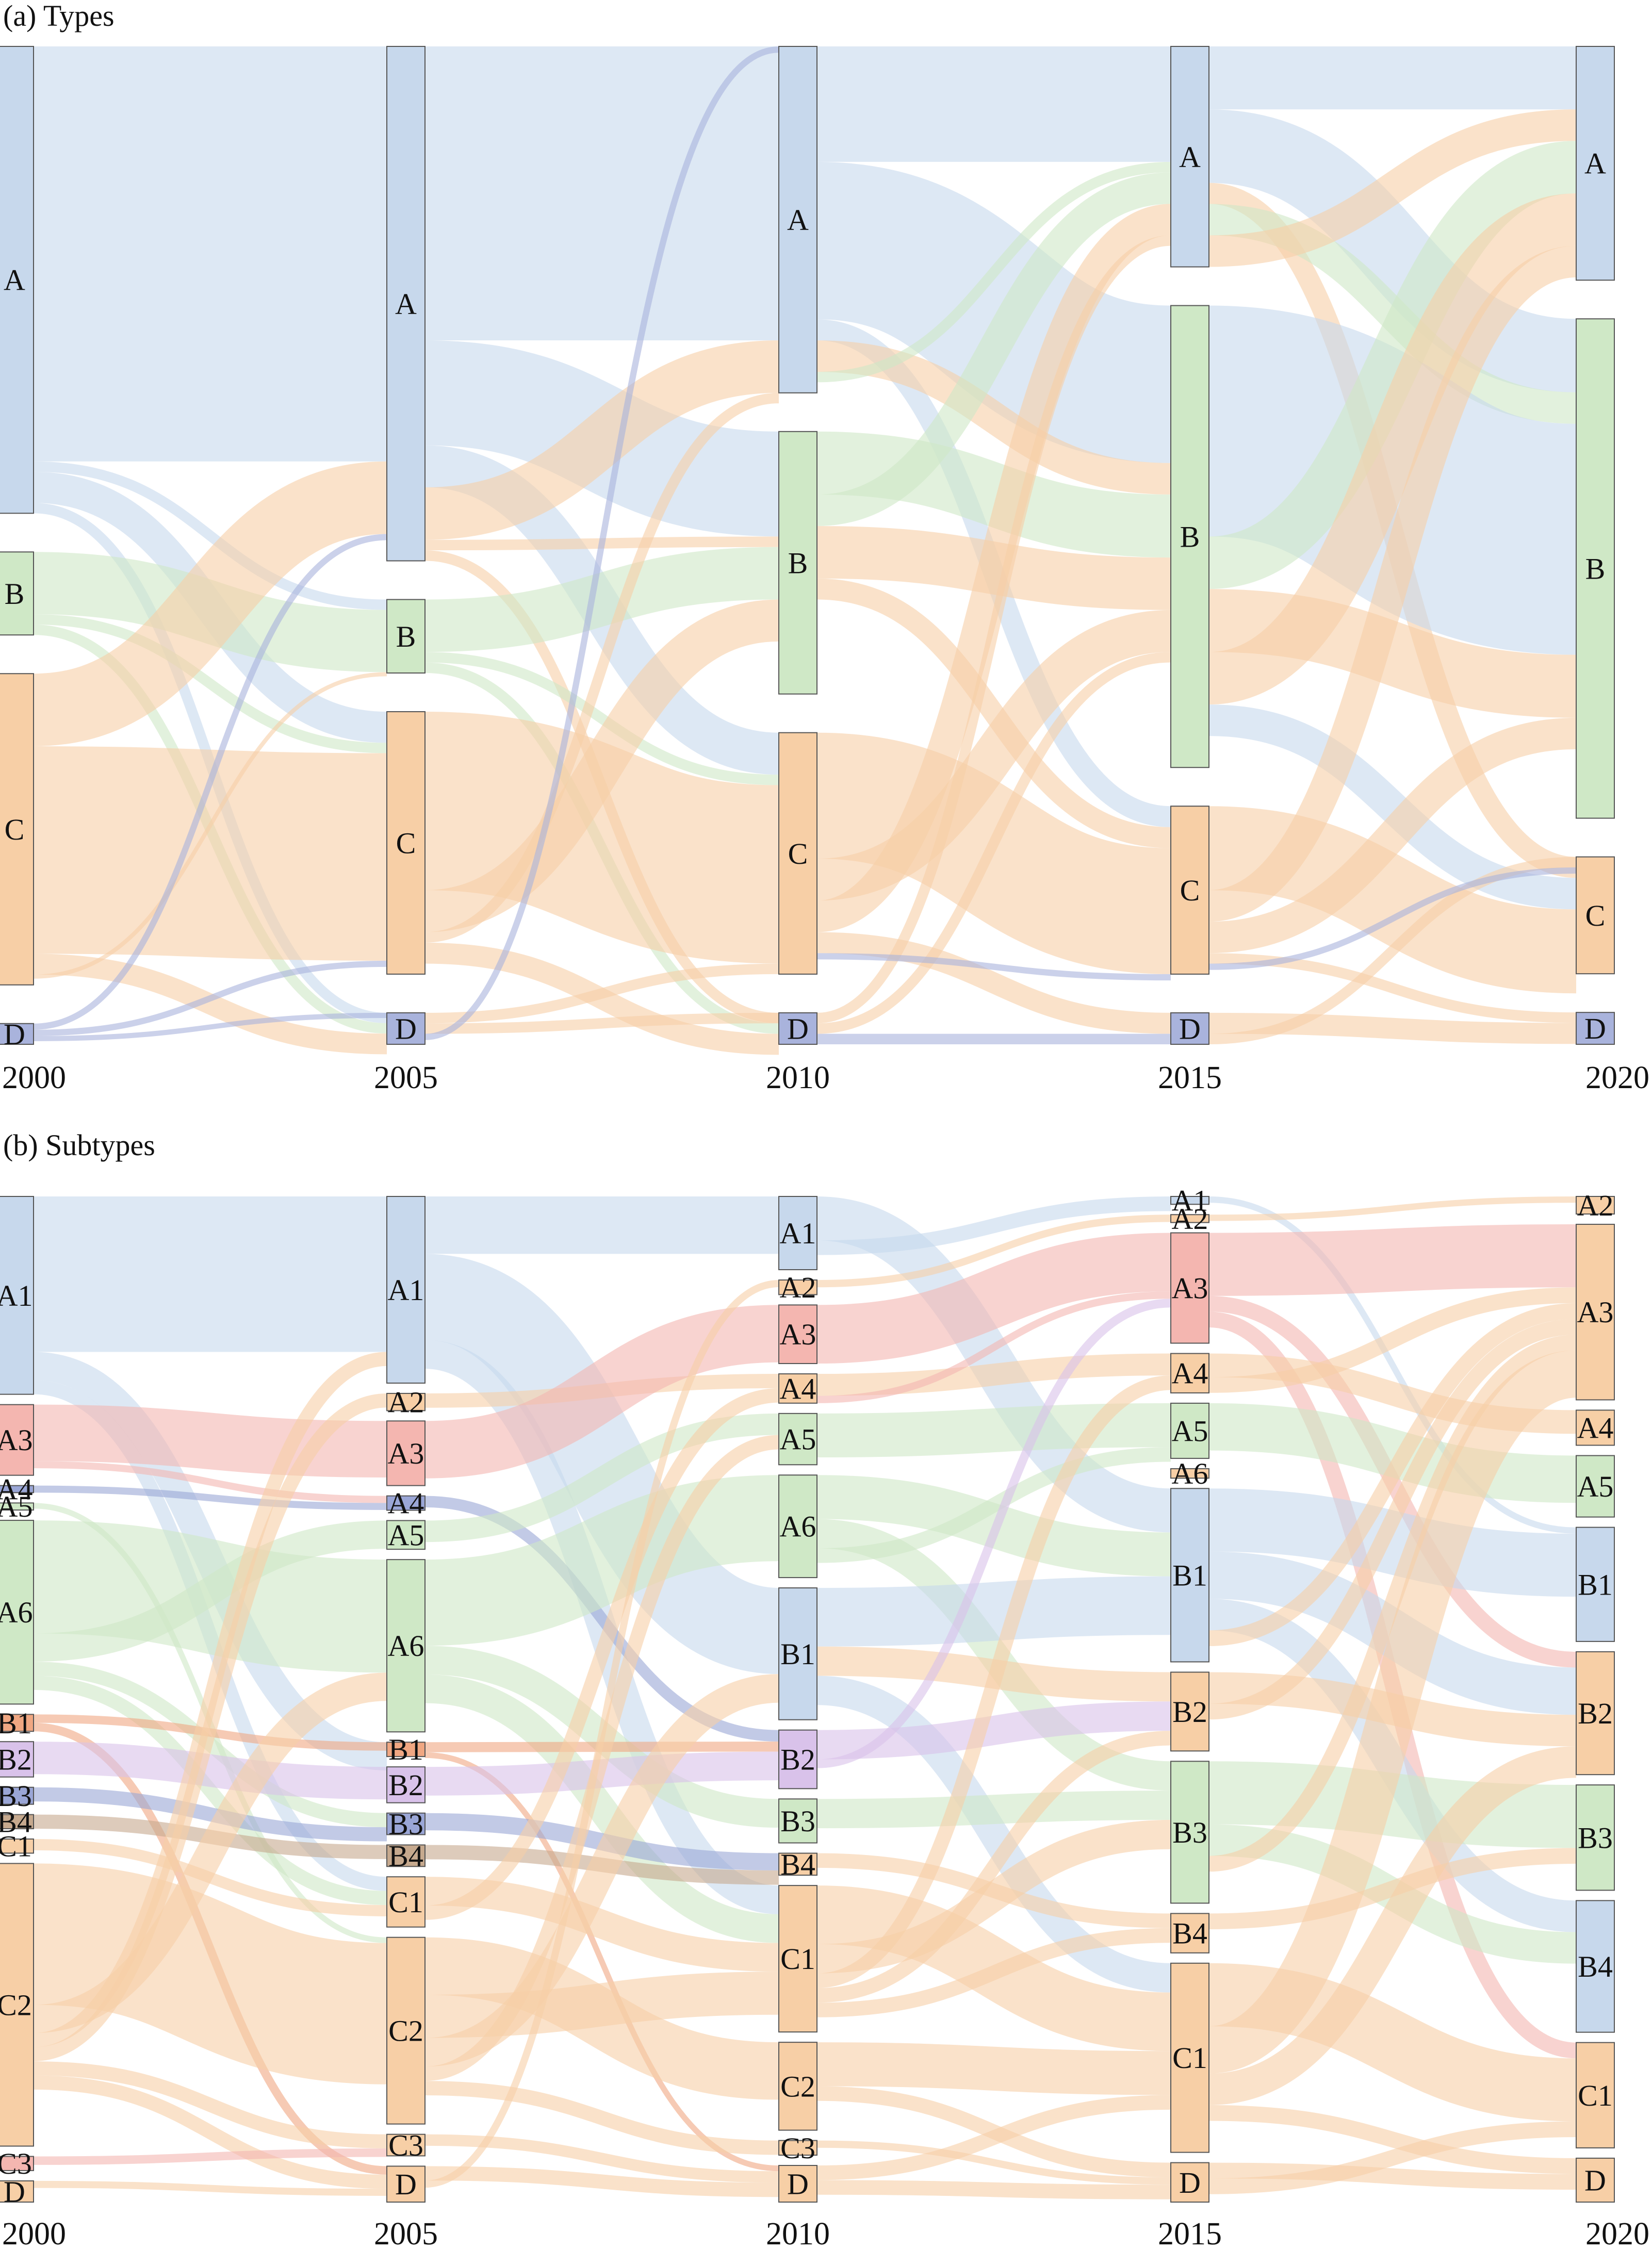 The width and height of the screenshot is (1652, 2249). Describe the element at coordinates (798, 1287) in the screenshot. I see `node-label: A2` at that location.